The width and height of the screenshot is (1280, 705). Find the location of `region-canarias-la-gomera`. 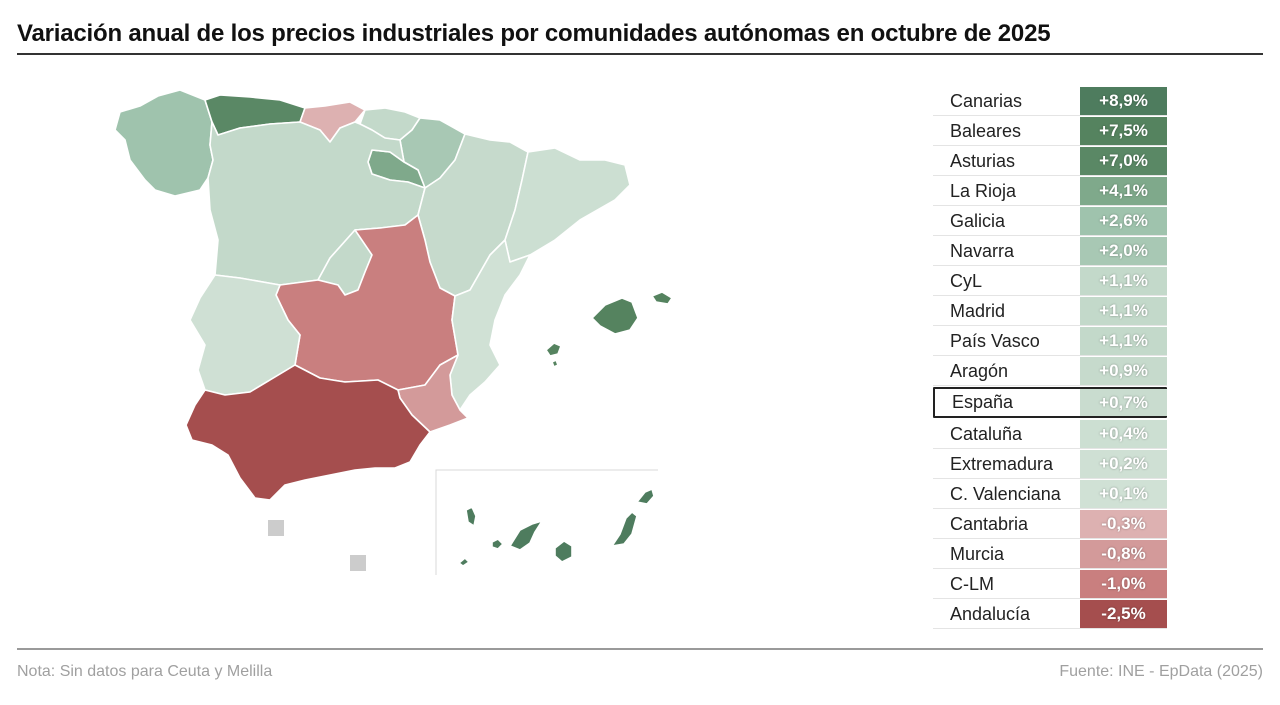

region-canarias-la-gomera is located at coordinates (497, 544).